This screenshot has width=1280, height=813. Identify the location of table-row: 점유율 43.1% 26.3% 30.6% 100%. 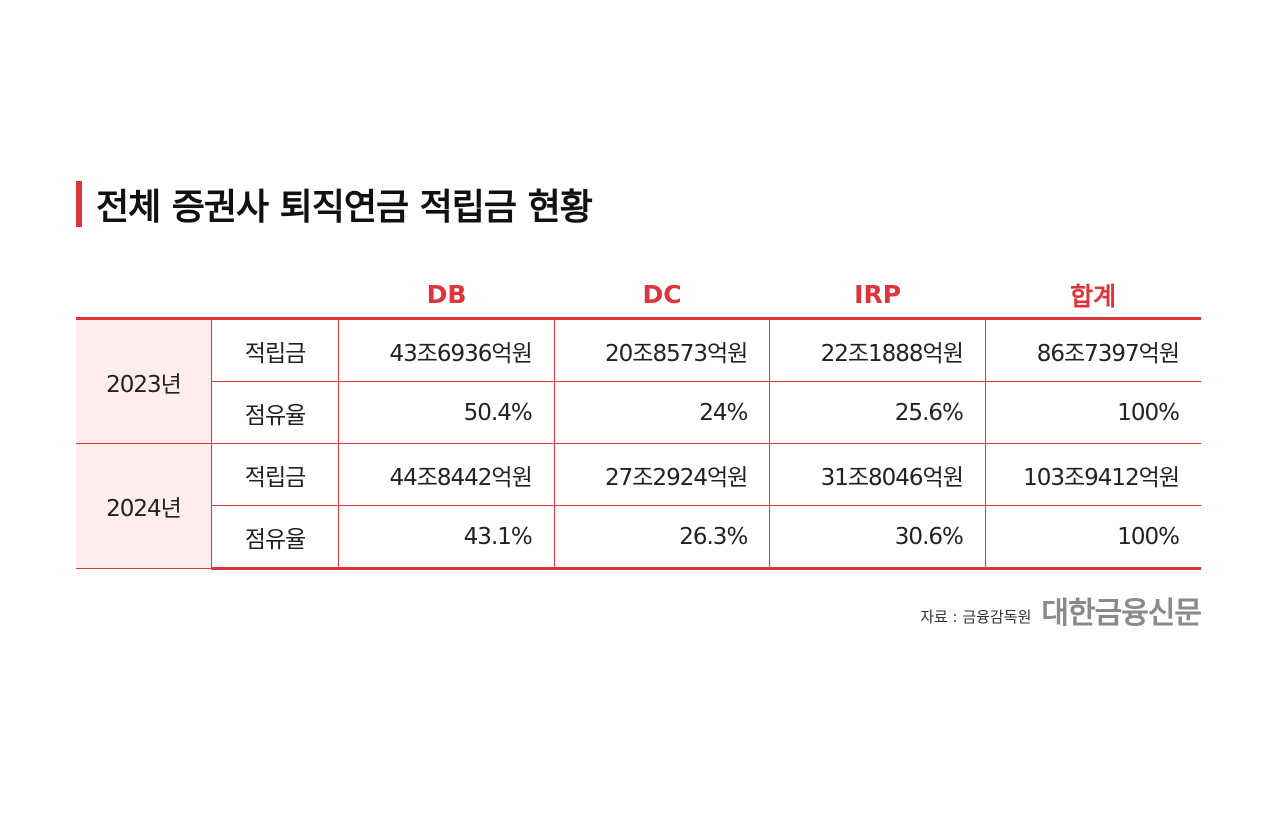
(638, 537).